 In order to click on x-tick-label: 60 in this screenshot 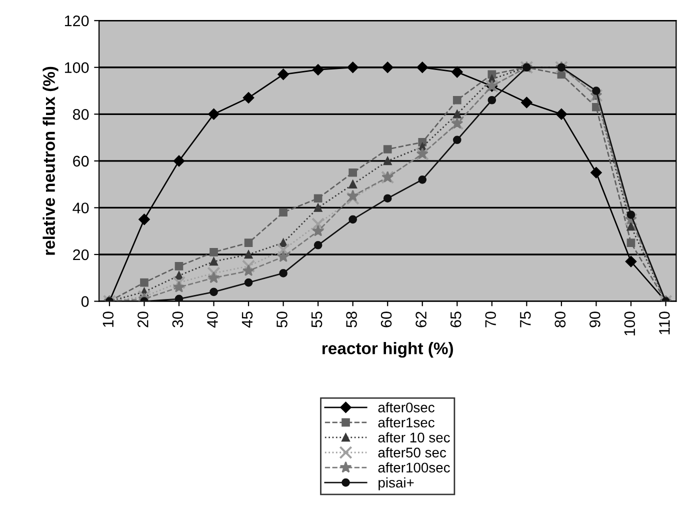, I will do `click(386, 320)`.